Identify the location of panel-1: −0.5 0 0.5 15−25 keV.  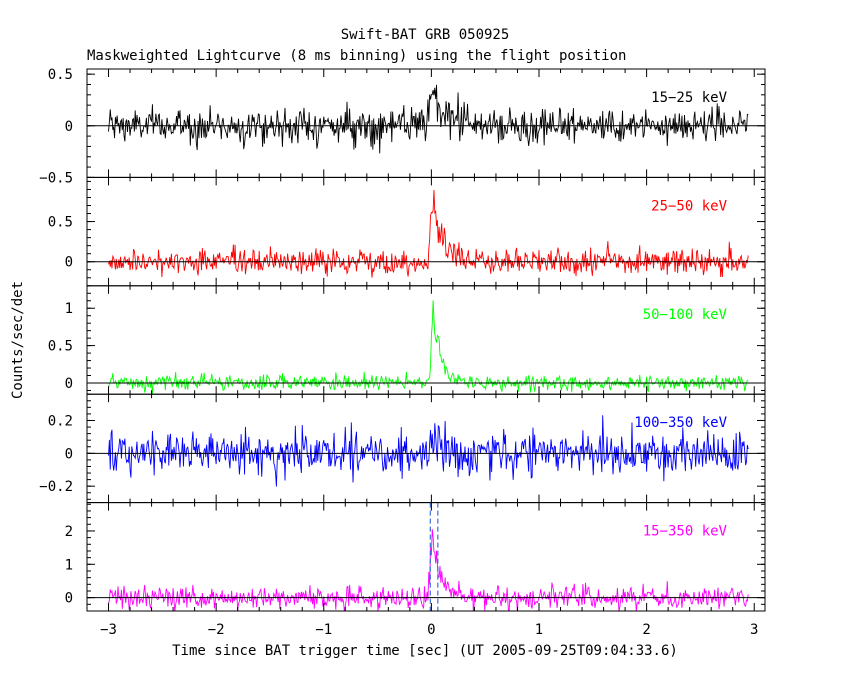
(402, 126).